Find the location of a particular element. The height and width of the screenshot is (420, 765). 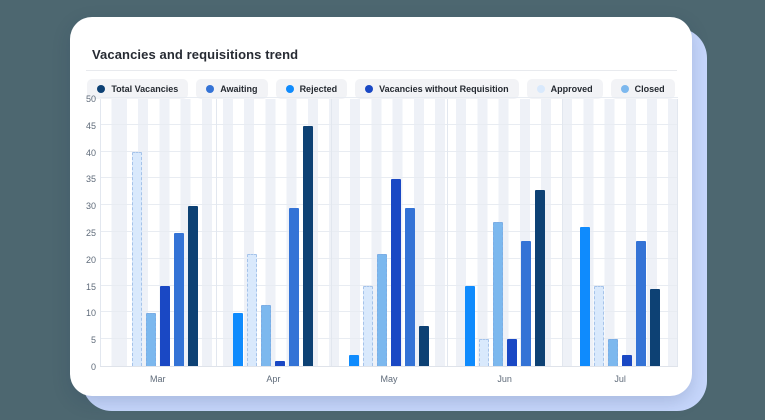

bar-total-vacancies-jul is located at coordinates (655, 327).